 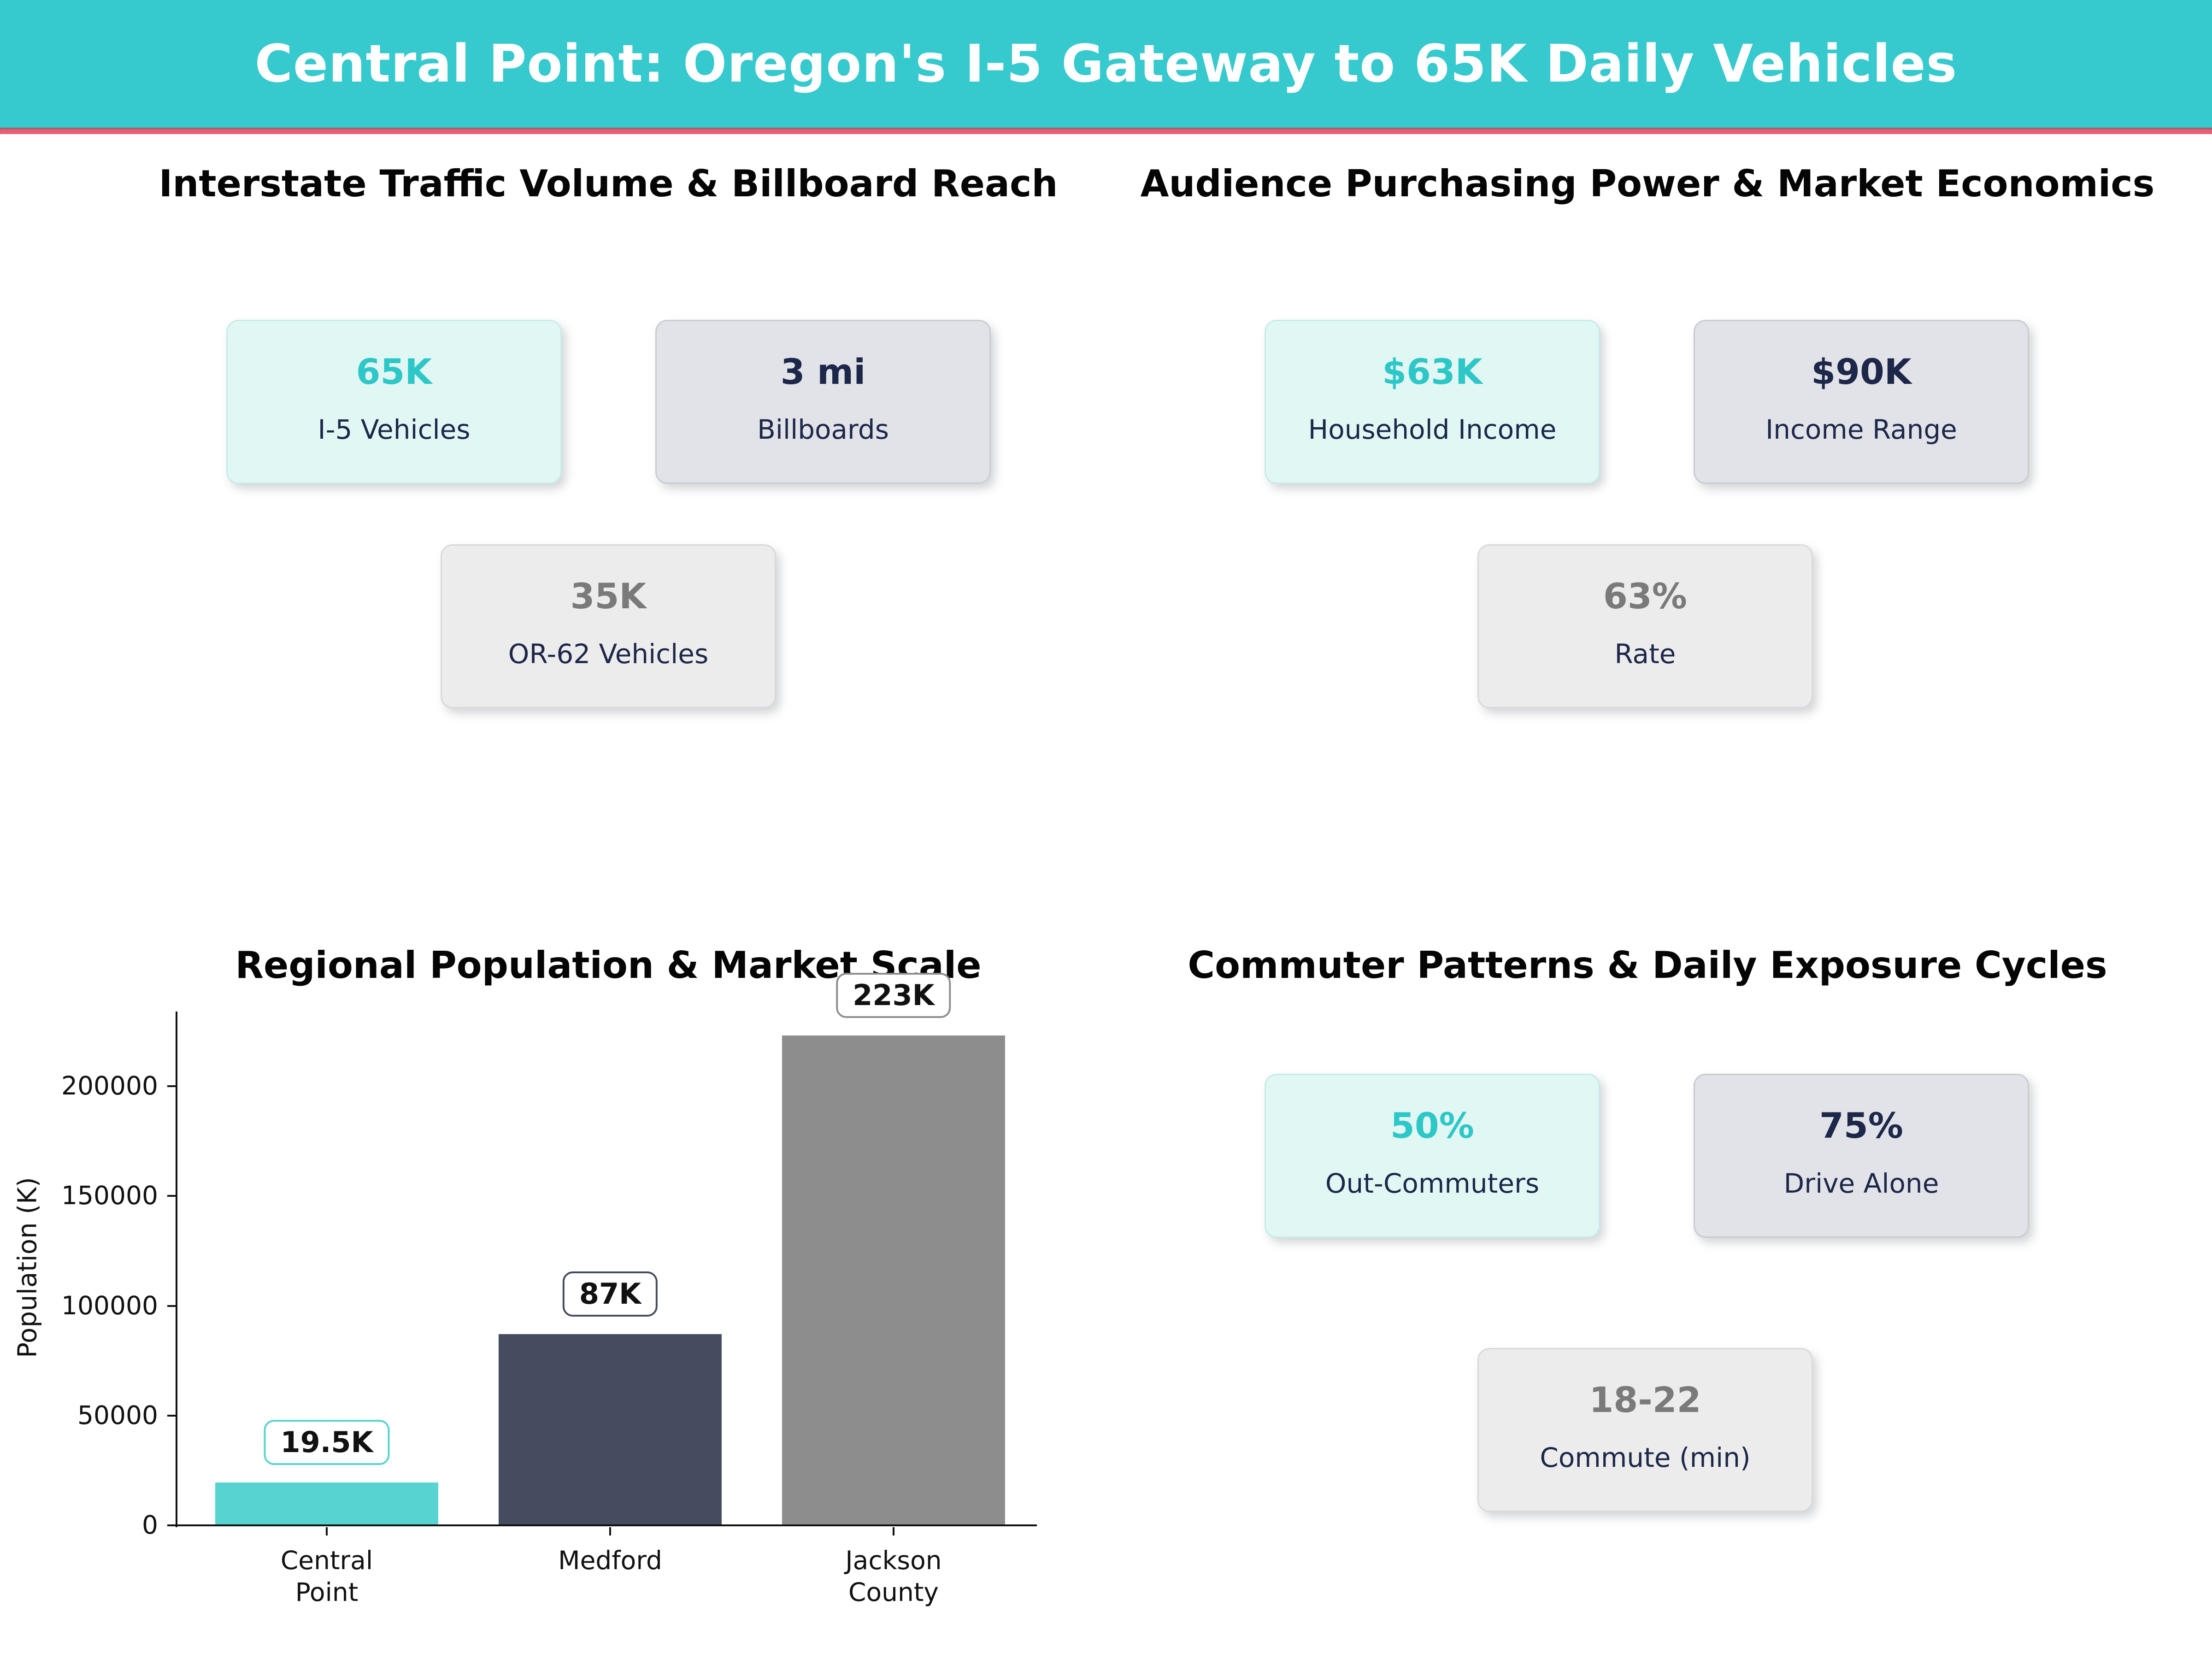 What do you see at coordinates (823, 429) in the screenshot?
I see `stat-label-billboards: Billboards` at bounding box center [823, 429].